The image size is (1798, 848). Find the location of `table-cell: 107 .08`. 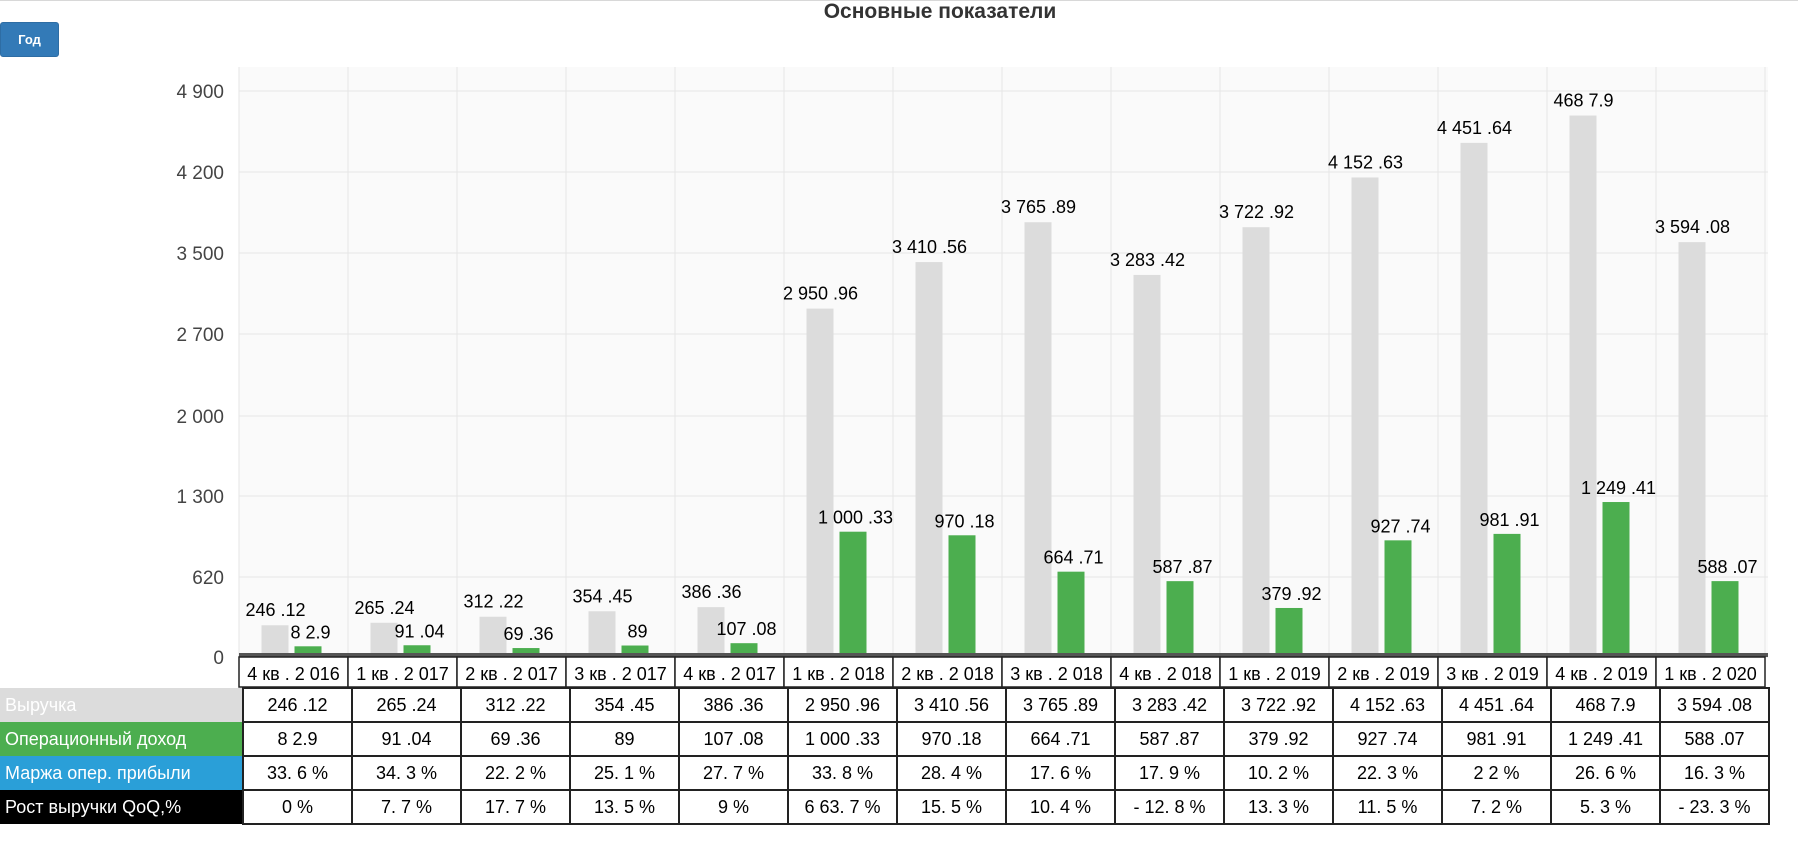

table-cell: 107 .08 is located at coordinates (733, 739).